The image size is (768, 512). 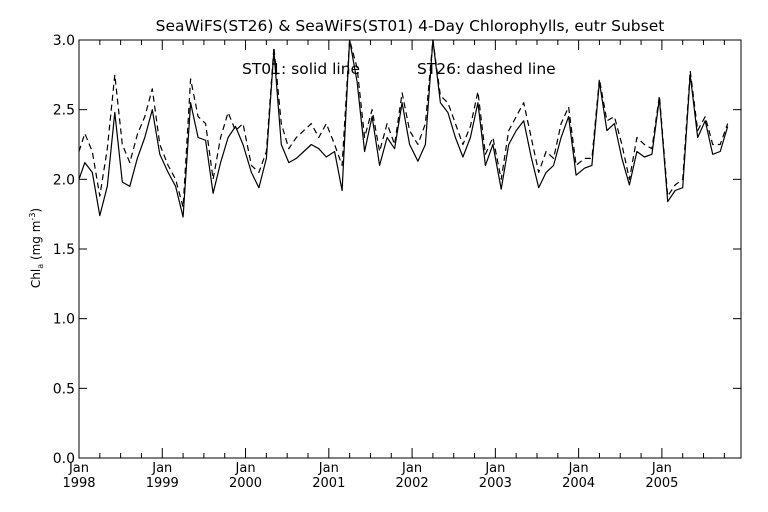 What do you see at coordinates (64, 459) in the screenshot?
I see `y-tick-label: 0.0` at bounding box center [64, 459].